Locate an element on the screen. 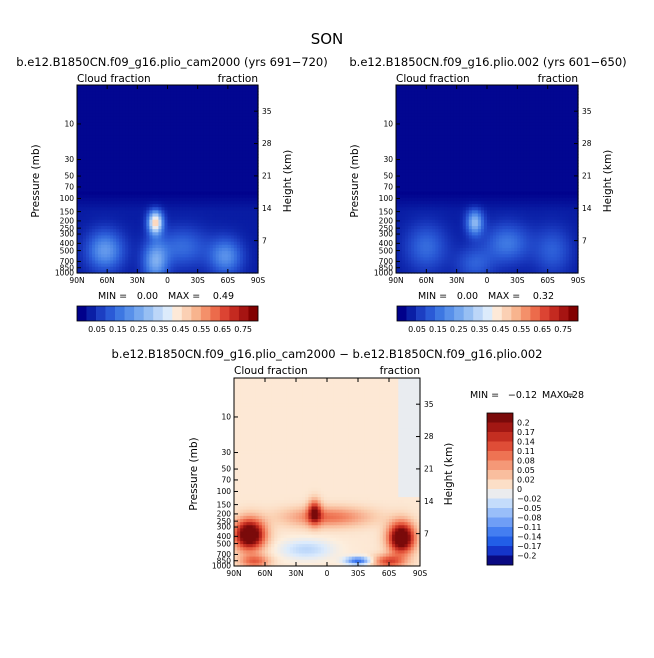 This screenshot has height=658, width=654. panel-left-ylabel-right: Height (km) is located at coordinates (288, 181).